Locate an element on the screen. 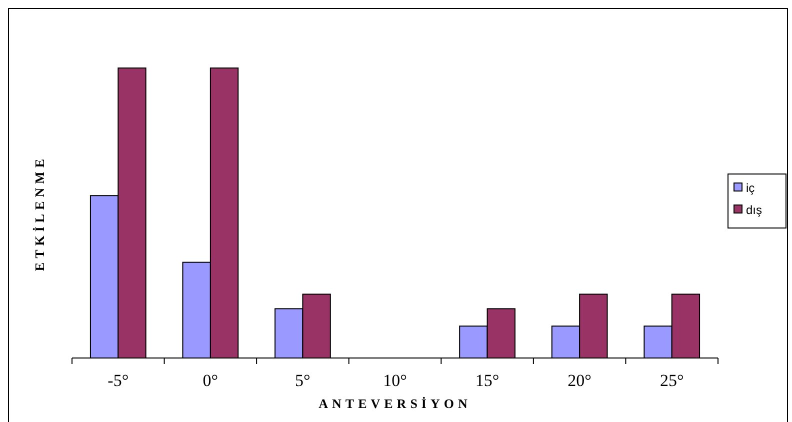  x-tick-label: 15° is located at coordinates (487, 380).